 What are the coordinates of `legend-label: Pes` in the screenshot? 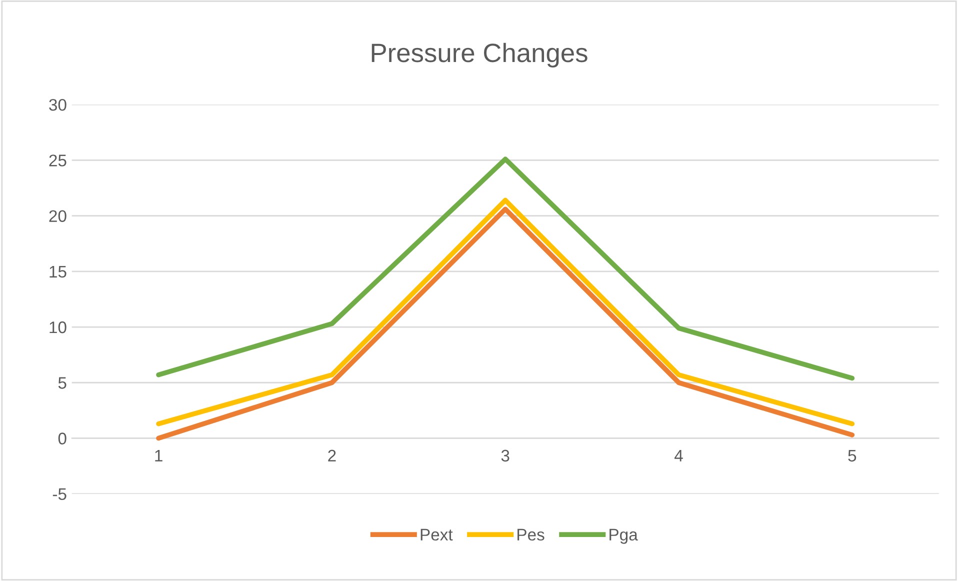 It's located at (531, 534).